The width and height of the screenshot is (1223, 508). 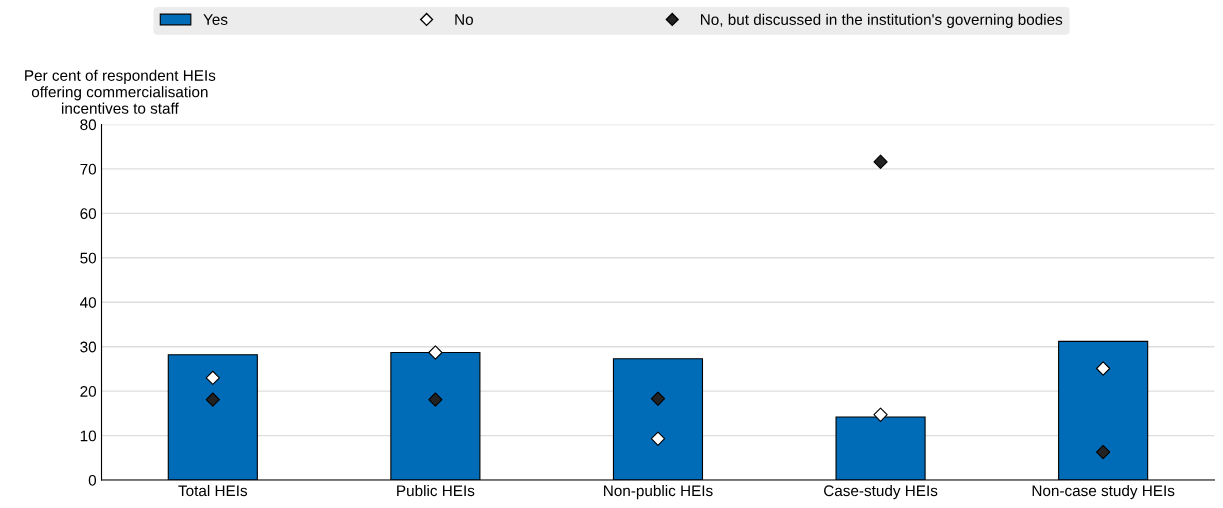 I want to click on y-tick-label: 20, so click(x=88, y=391).